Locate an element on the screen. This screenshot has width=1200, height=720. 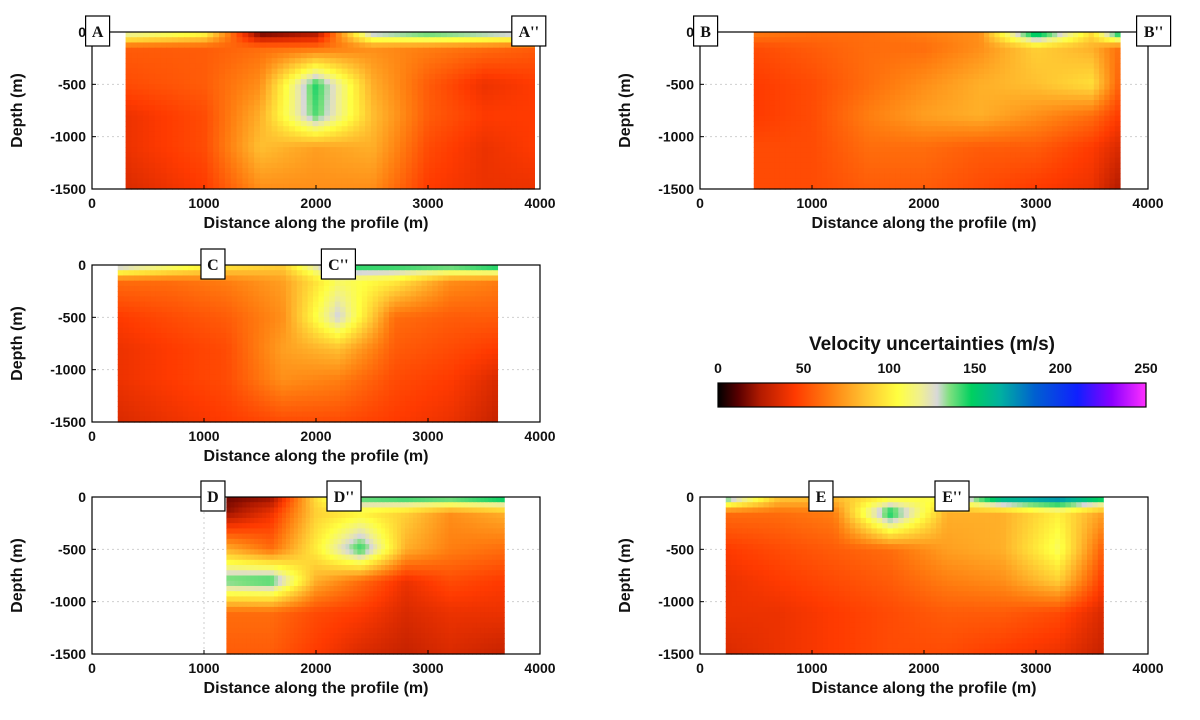
profile-endpoint-label: A is located at coordinates (97, 31).